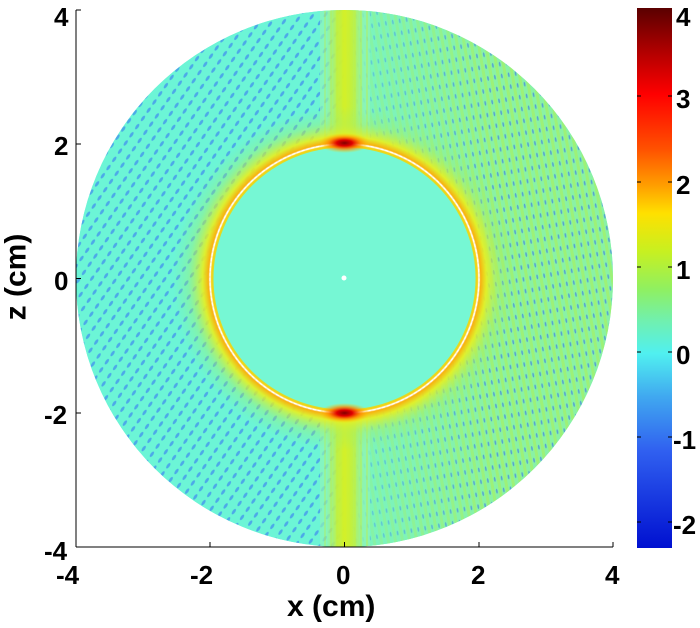 The width and height of the screenshot is (700, 628). What do you see at coordinates (68, 575) in the screenshot?
I see `x-tick-label: -4` at bounding box center [68, 575].